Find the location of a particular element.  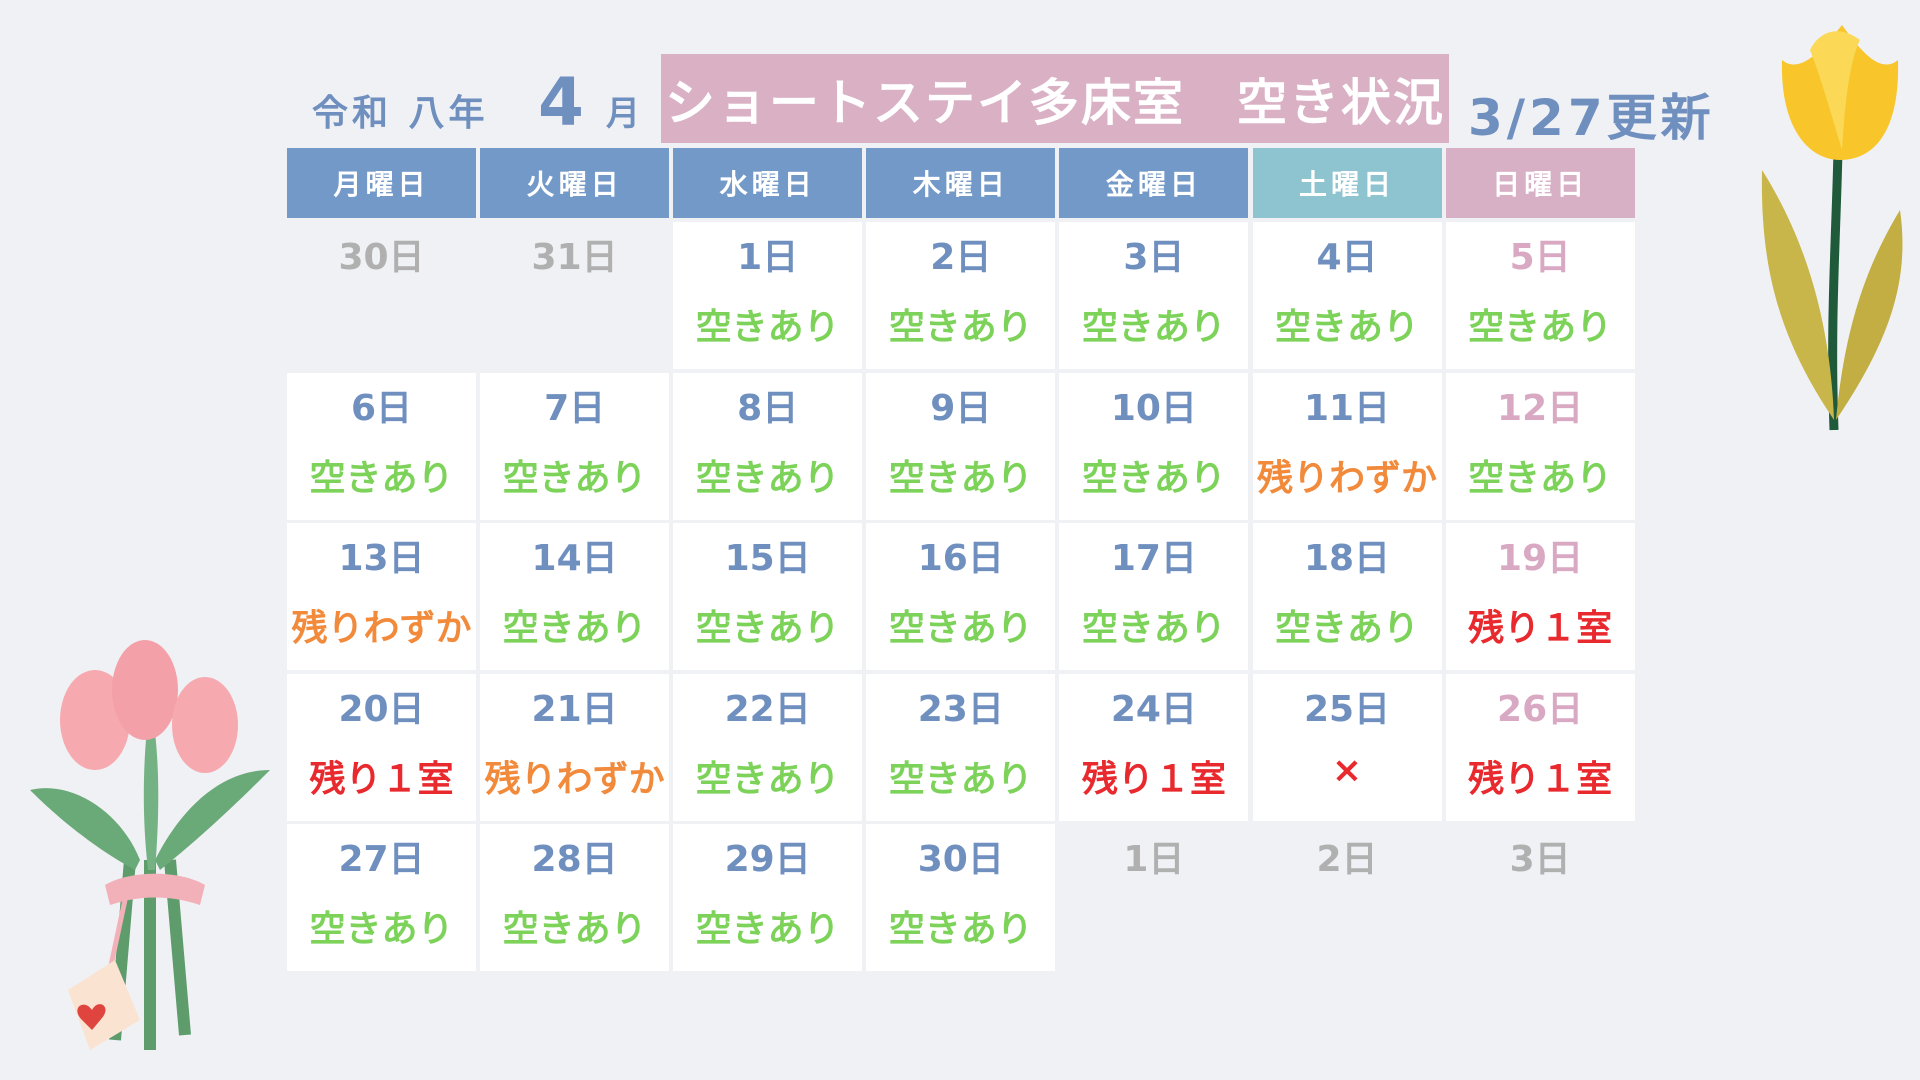

updated-date: 3/27更新 is located at coordinates (1591, 118).